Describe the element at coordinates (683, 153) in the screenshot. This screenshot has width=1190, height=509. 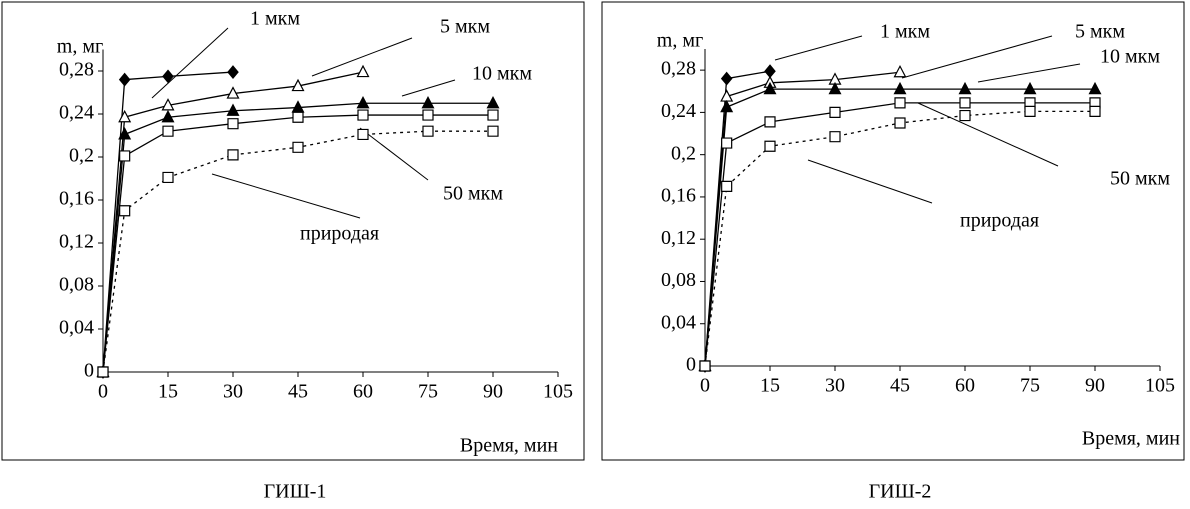
I see `y-tick-label: 0,2` at that location.